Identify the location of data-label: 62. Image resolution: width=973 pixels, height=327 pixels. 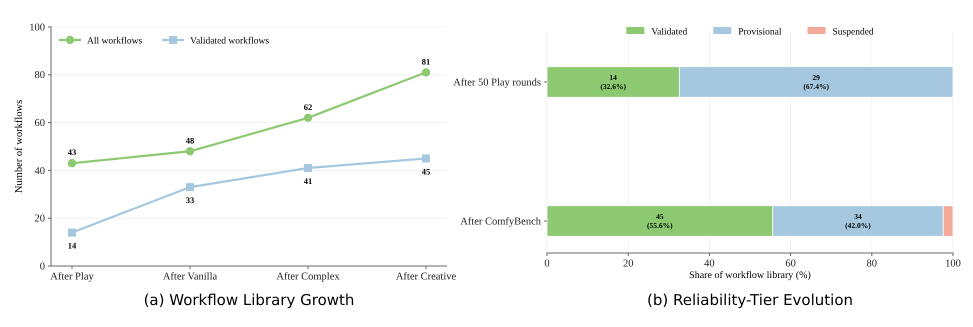
(308, 107).